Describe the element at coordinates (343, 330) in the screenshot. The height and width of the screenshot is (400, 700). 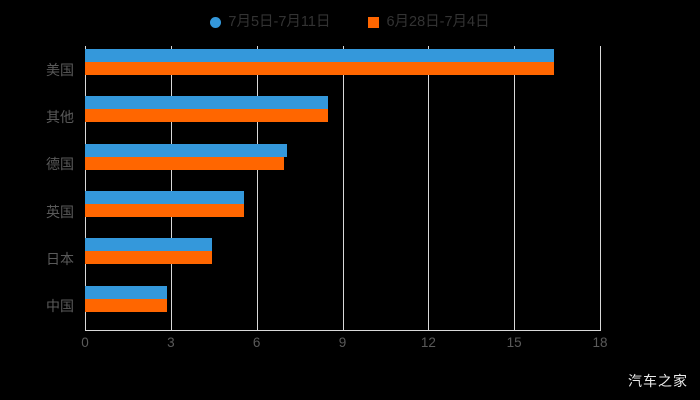
I see `x-axis-line` at that location.